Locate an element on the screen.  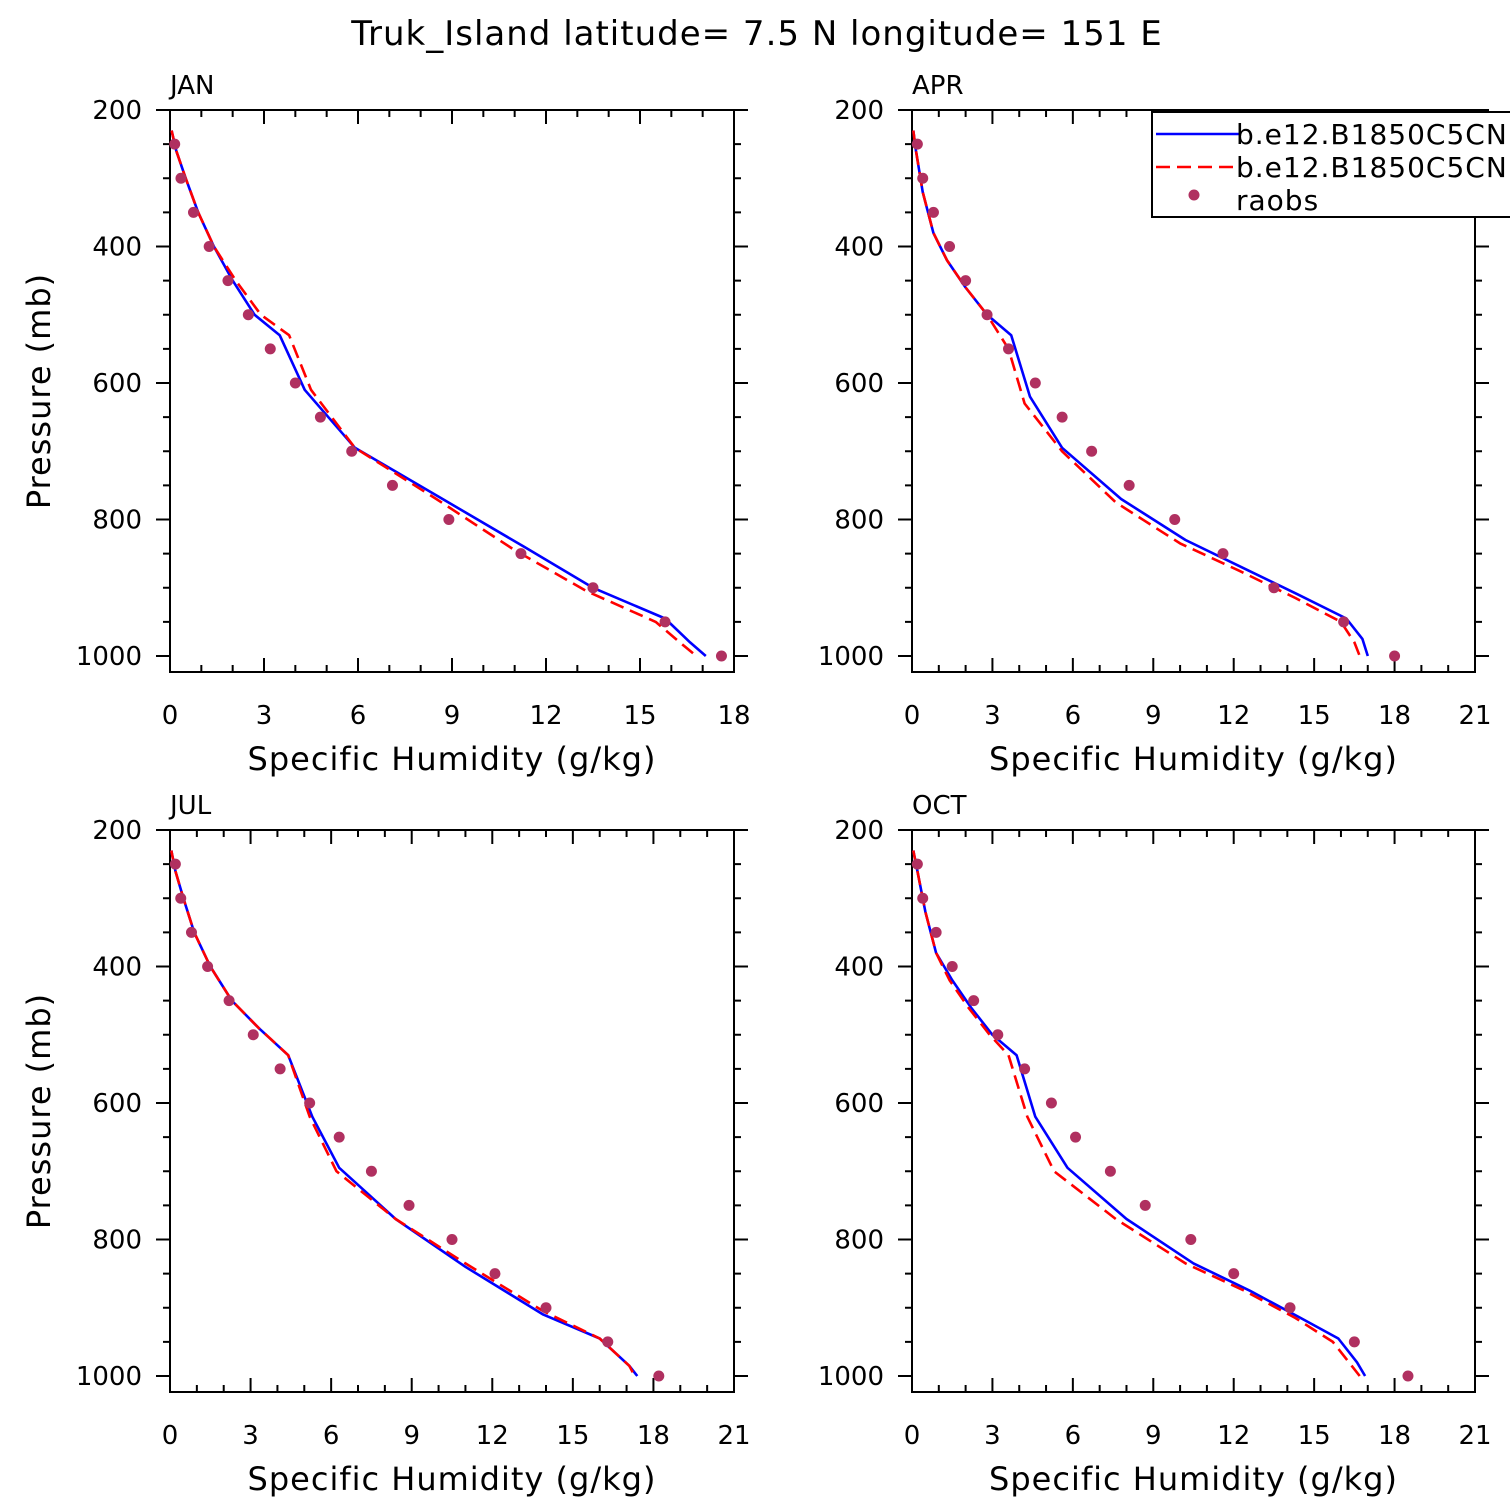
y-tick-label: 600 is located at coordinates (859, 384).